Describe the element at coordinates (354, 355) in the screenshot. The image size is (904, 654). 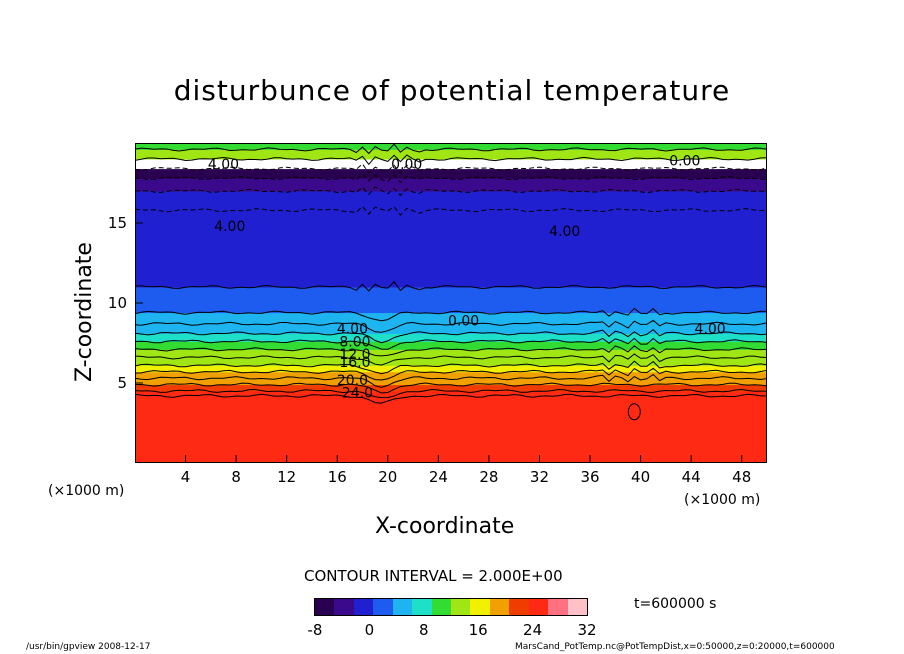
I see `contour-label-6: 12.0` at that location.